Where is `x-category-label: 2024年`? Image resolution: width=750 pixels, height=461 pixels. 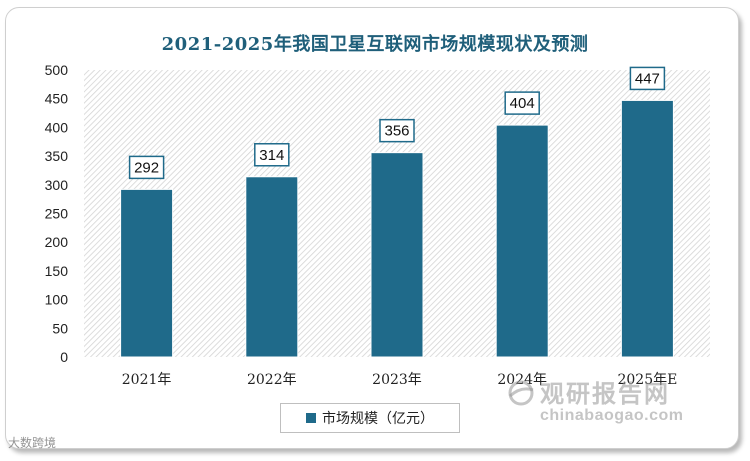 x-category-label: 2024年 is located at coordinates (522, 380).